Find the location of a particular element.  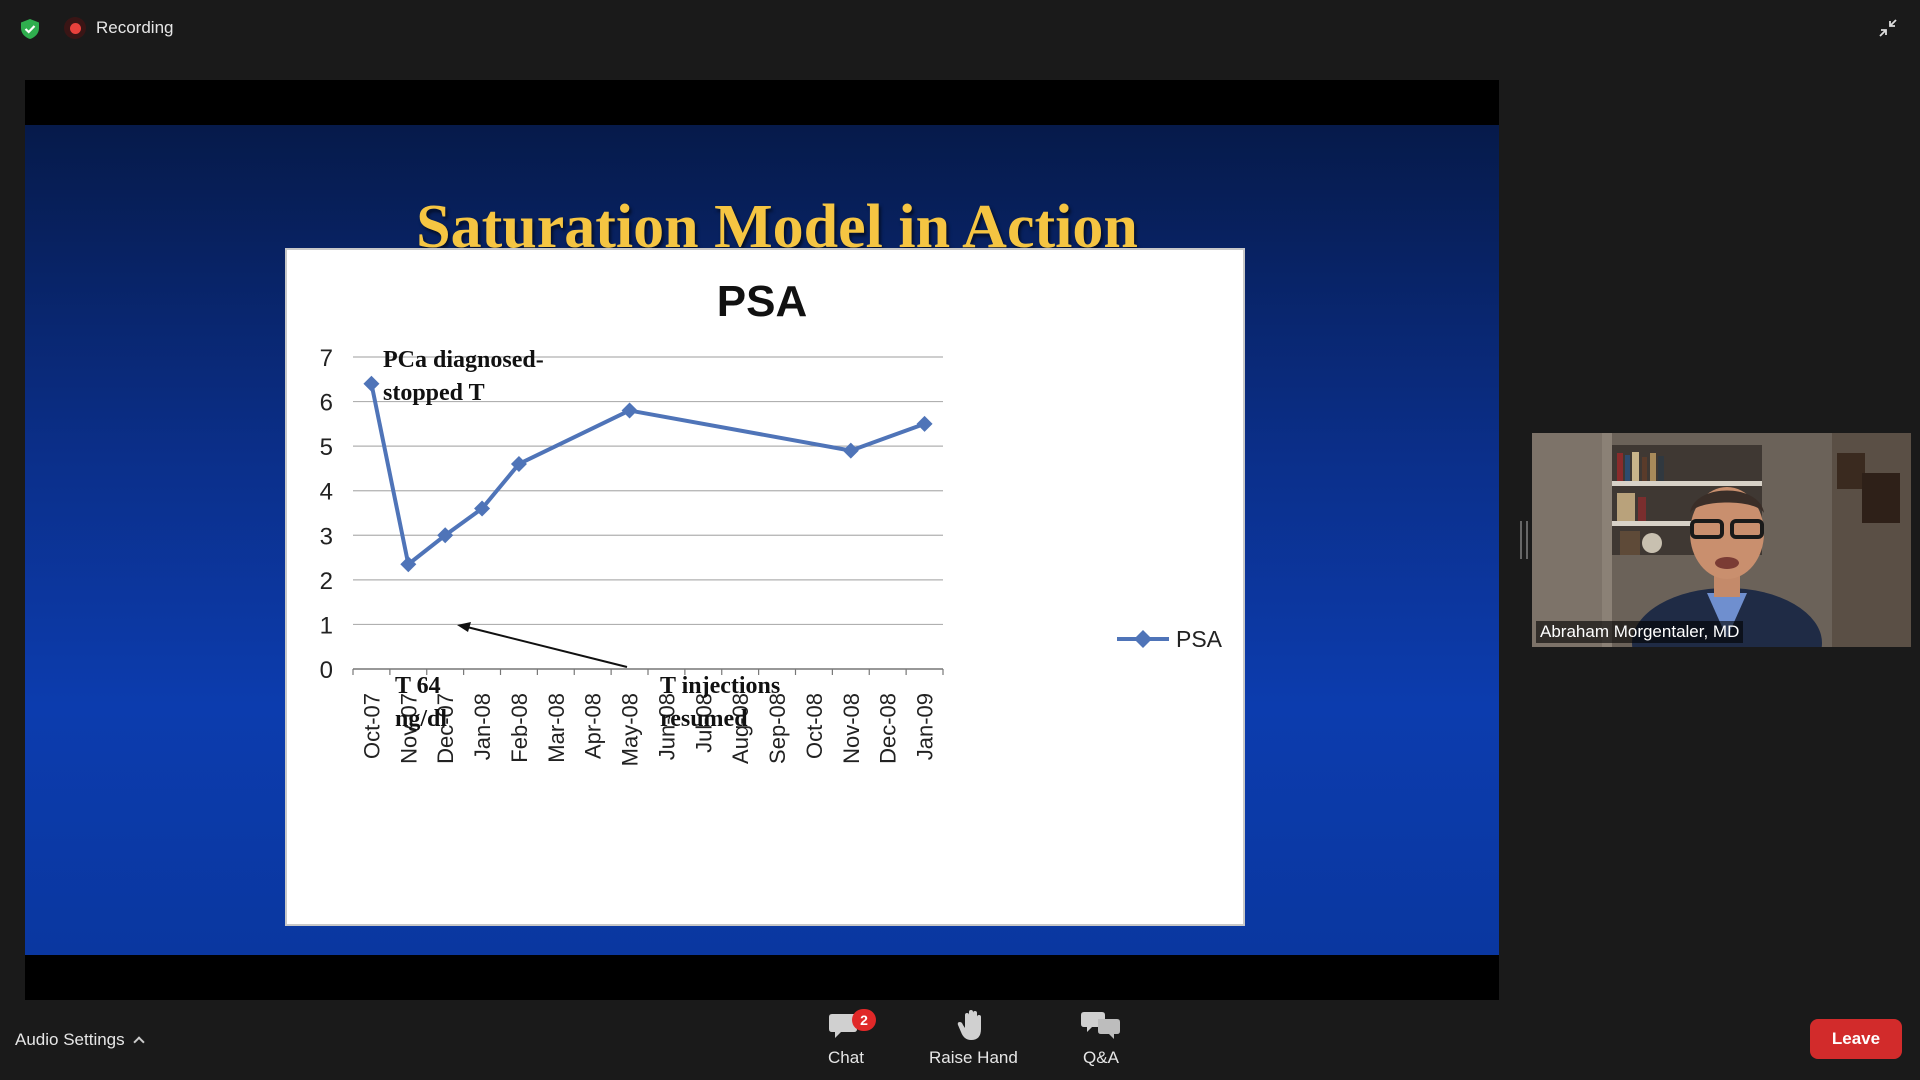

y-tick-label: 7 is located at coordinates (326, 358).